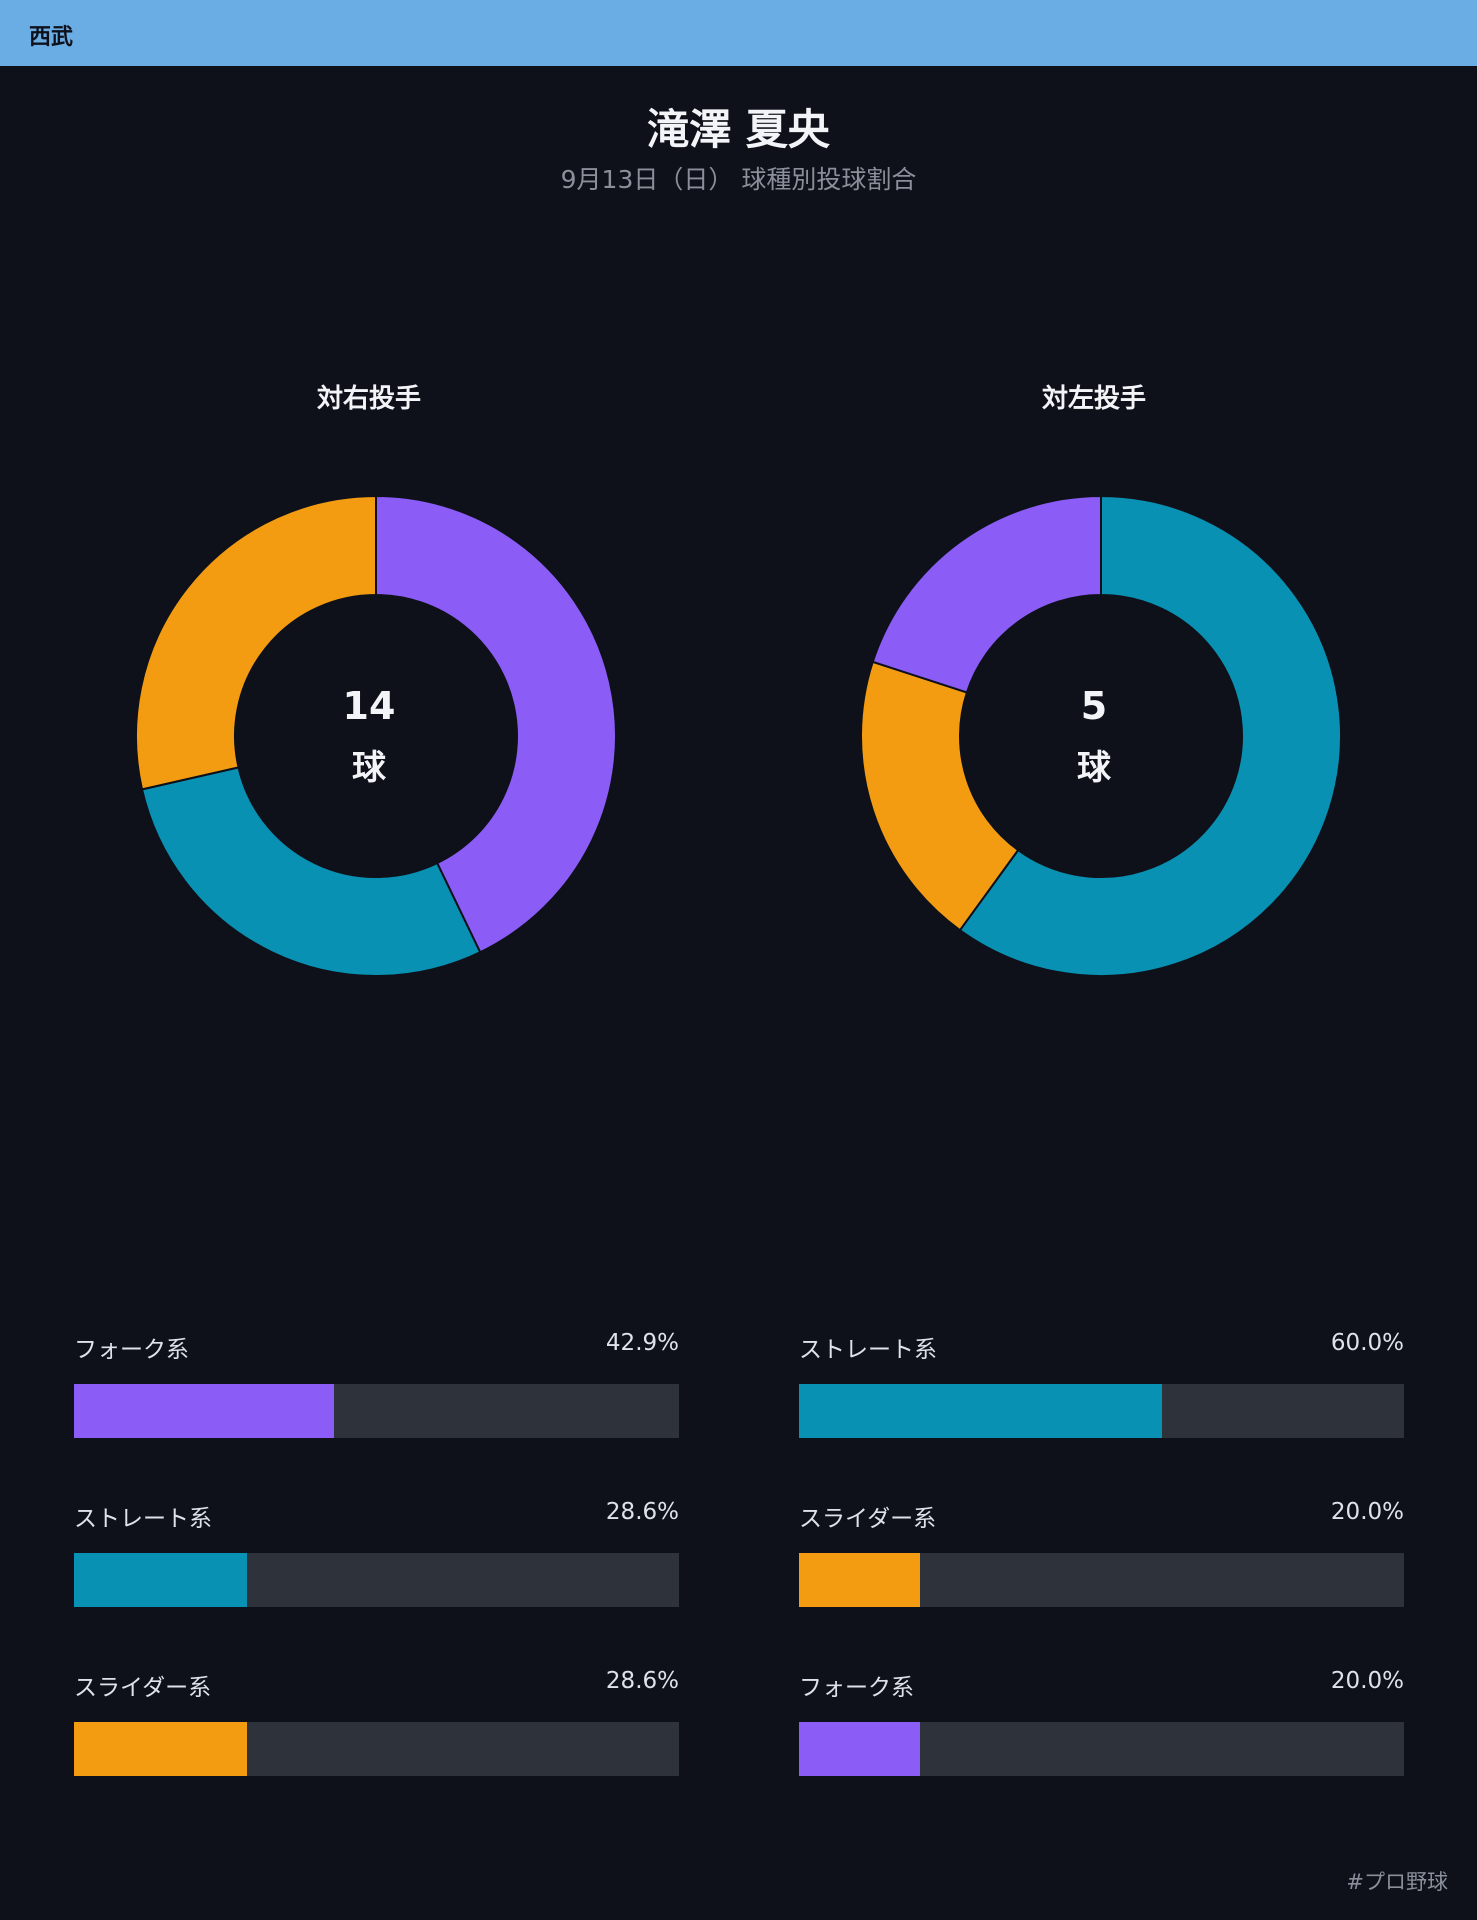 This screenshot has height=1920, width=1477. I want to click on bar-row: ストレート系 28.6%, so click(376, 1583).